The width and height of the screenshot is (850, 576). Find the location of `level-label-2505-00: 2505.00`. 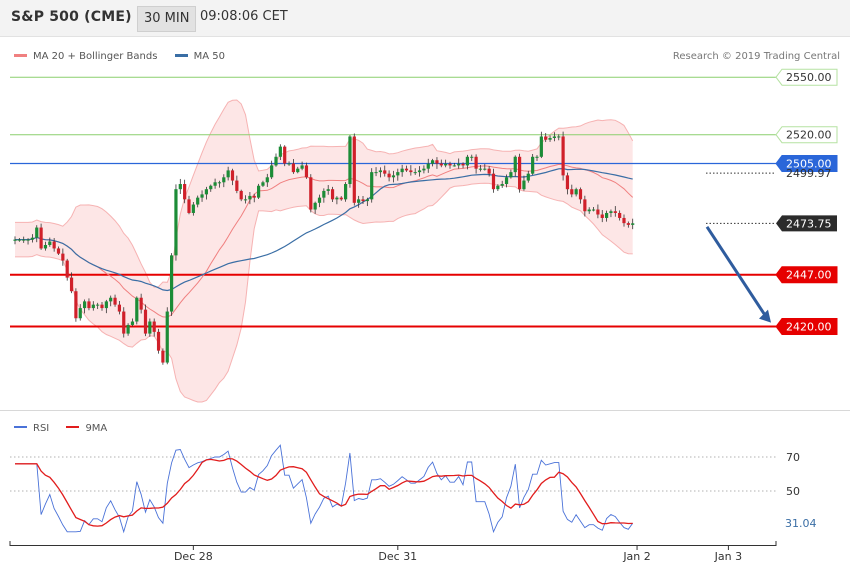

level-label-2505-00: 2505.00 is located at coordinates (806, 163).